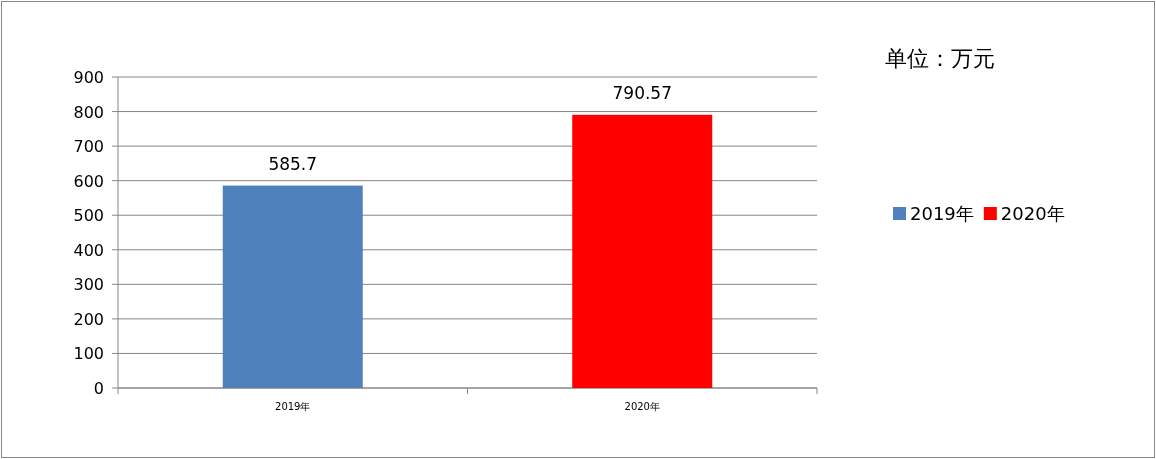  What do you see at coordinates (88, 319) in the screenshot?
I see `y-tick-label: 200` at bounding box center [88, 319].